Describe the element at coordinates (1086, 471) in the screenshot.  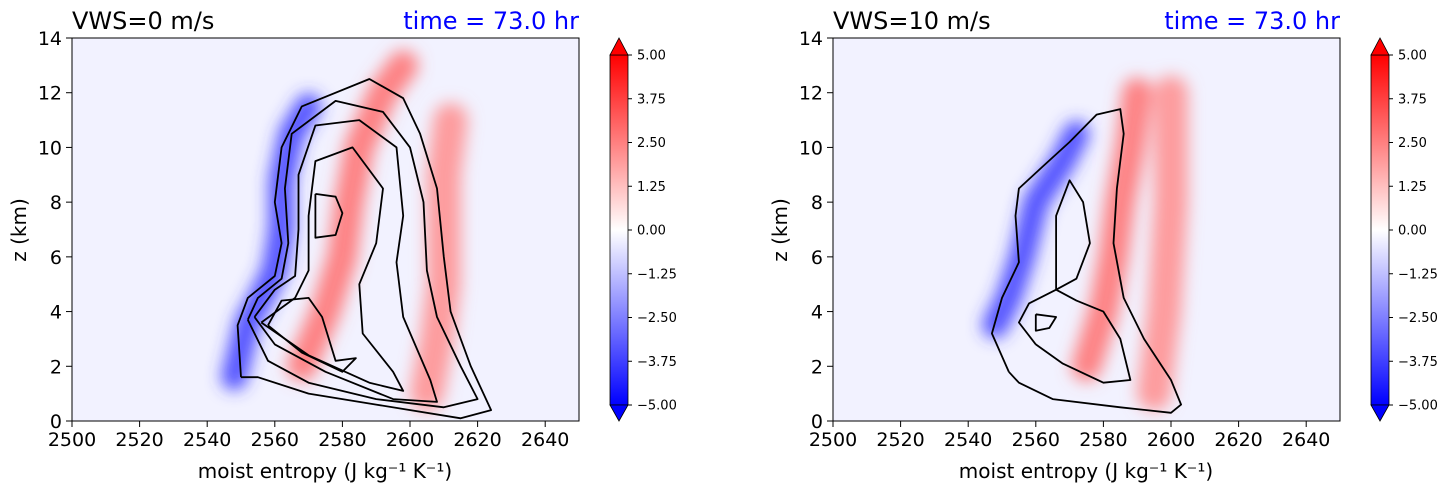
I see `x-axis-label-right: moist entropy (J kg⁻¹ K⁻¹)` at that location.